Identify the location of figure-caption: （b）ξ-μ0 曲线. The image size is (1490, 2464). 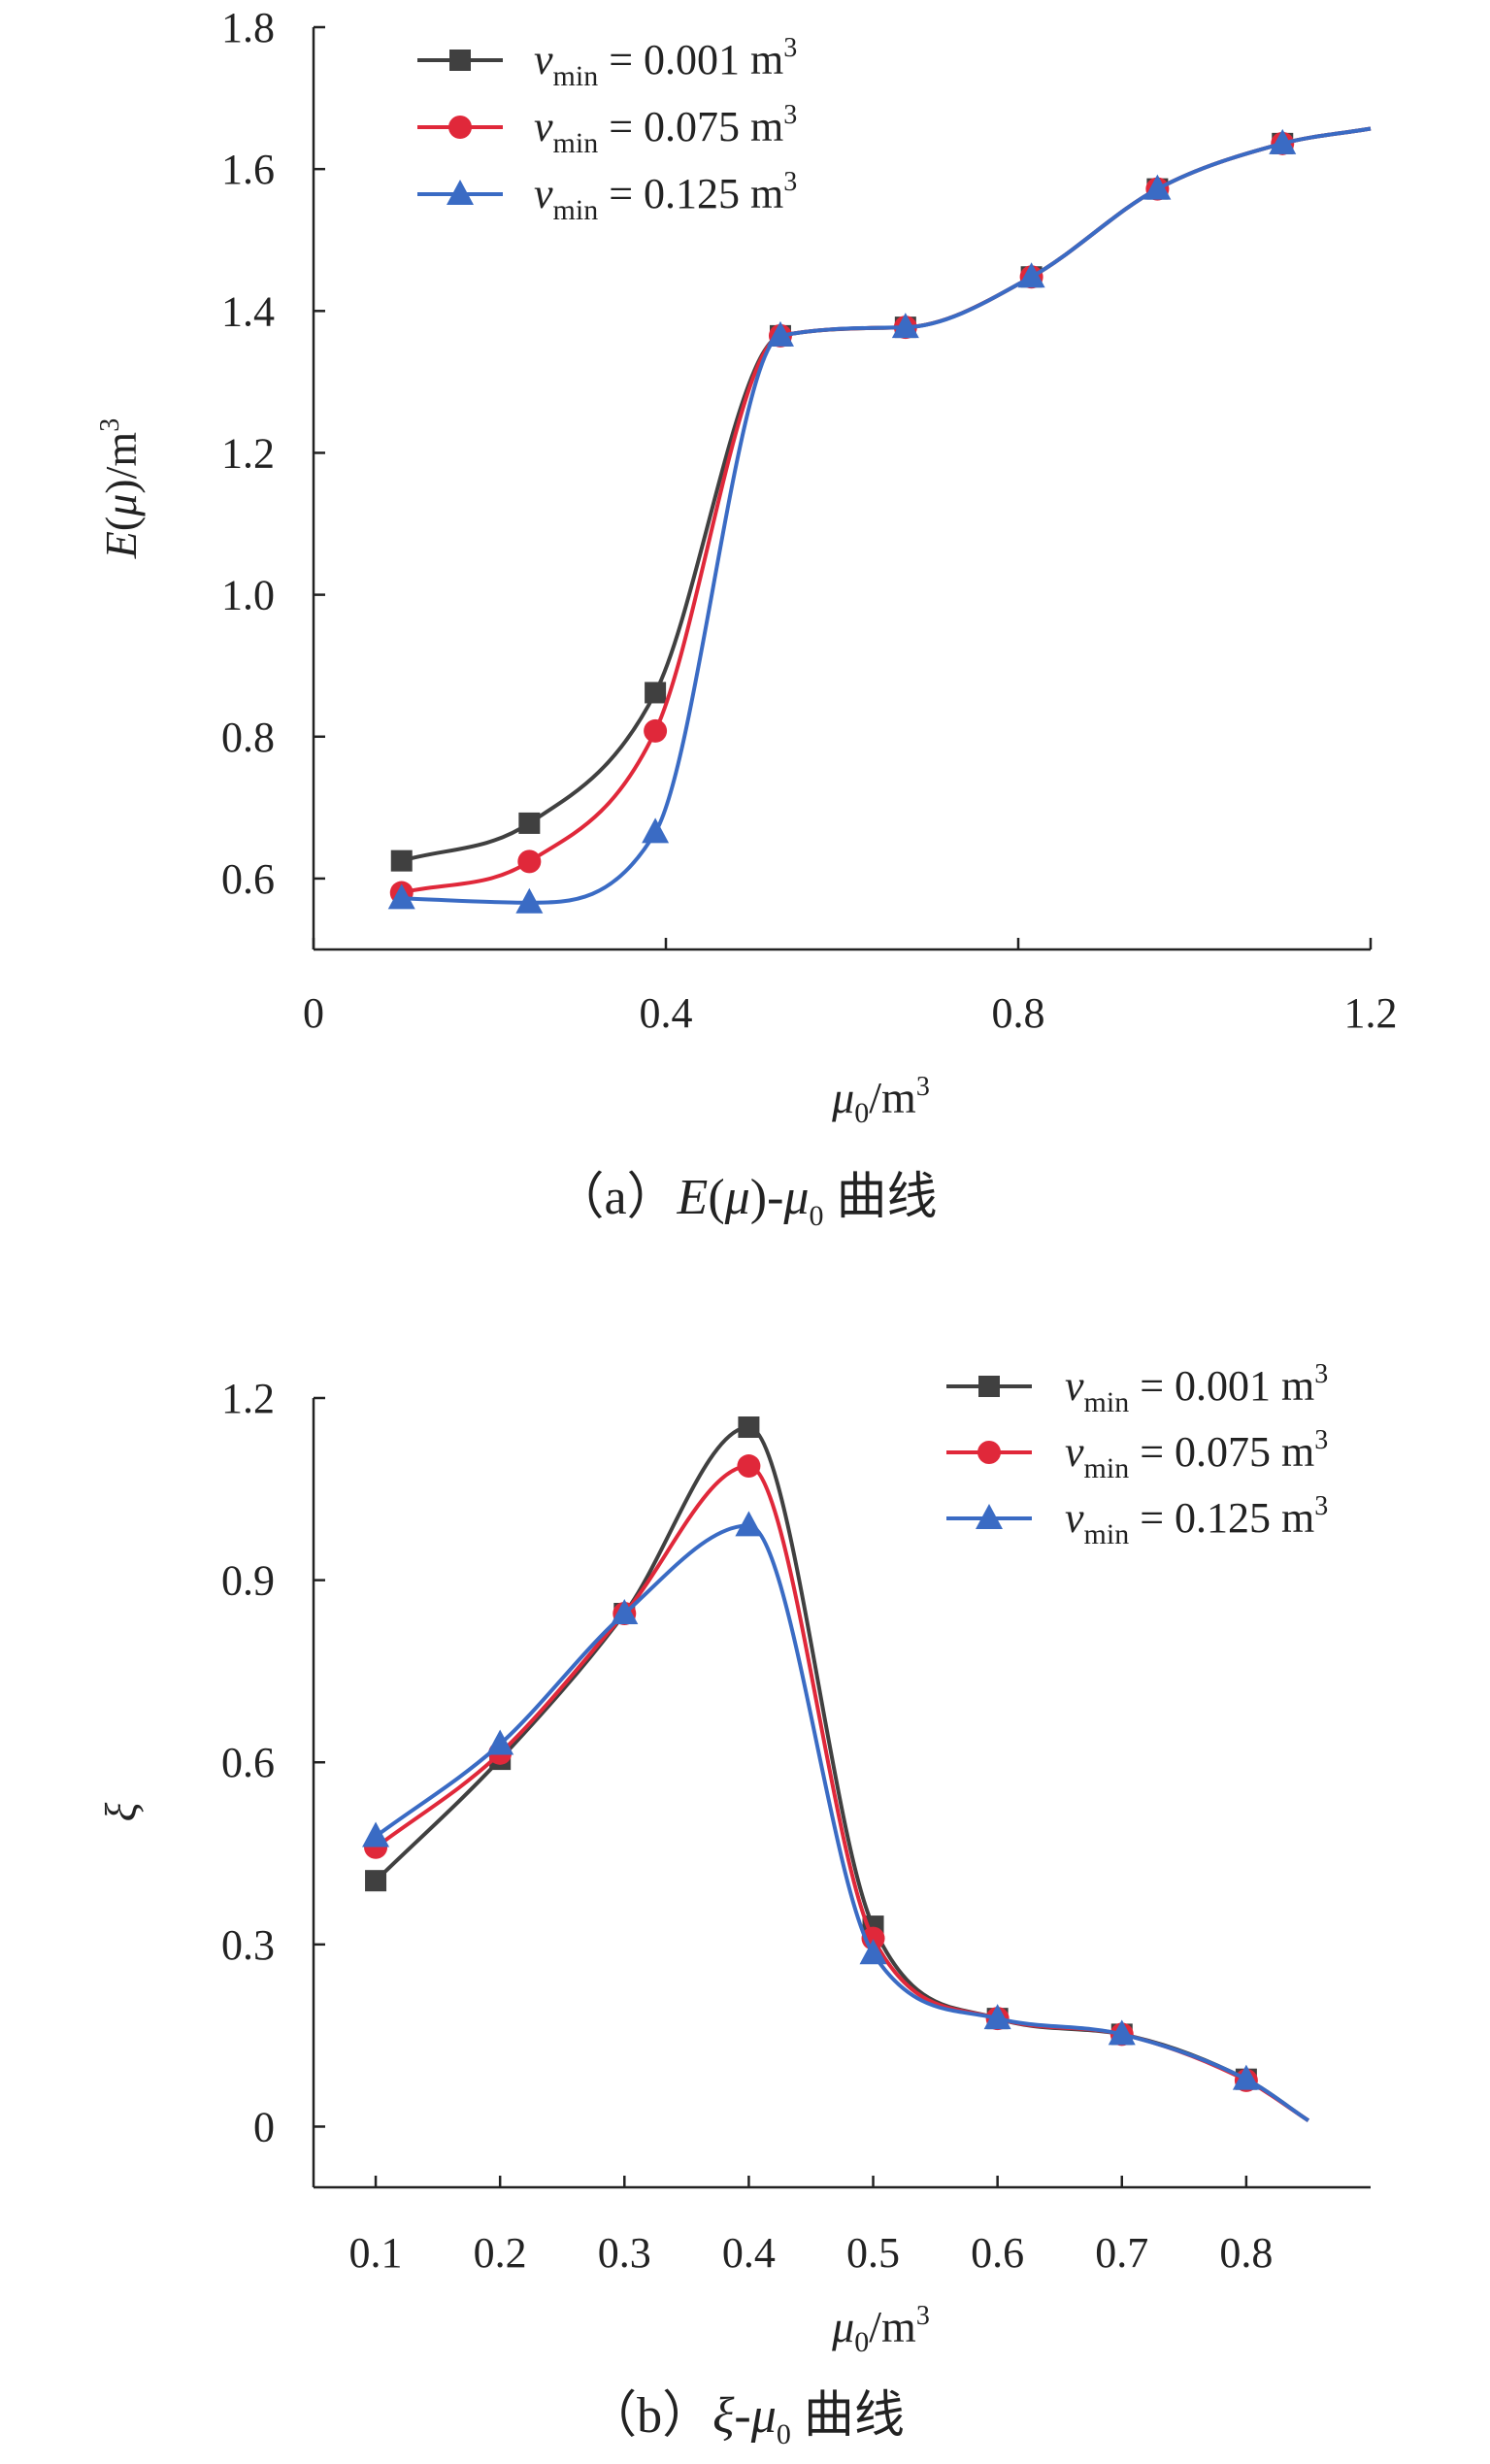
(745, 2419).